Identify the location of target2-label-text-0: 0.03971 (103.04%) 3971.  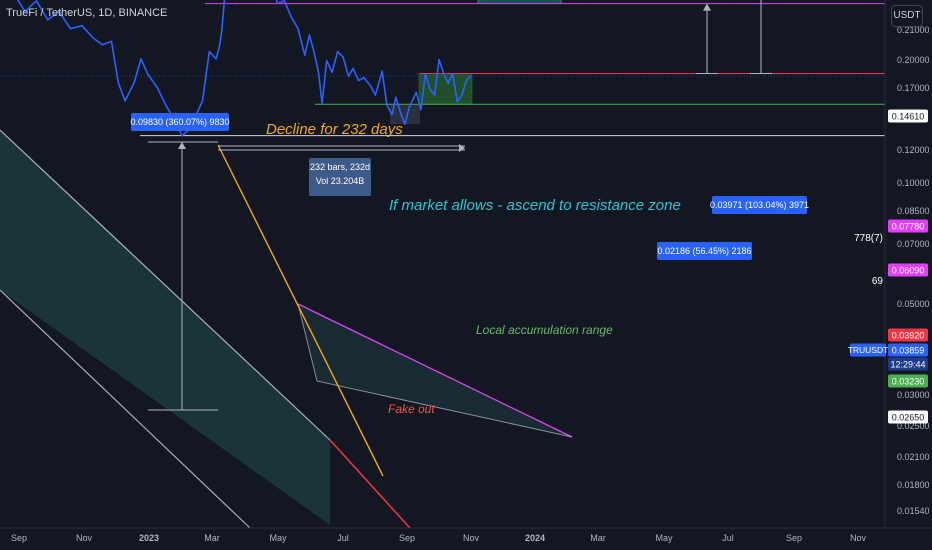
(759, 205).